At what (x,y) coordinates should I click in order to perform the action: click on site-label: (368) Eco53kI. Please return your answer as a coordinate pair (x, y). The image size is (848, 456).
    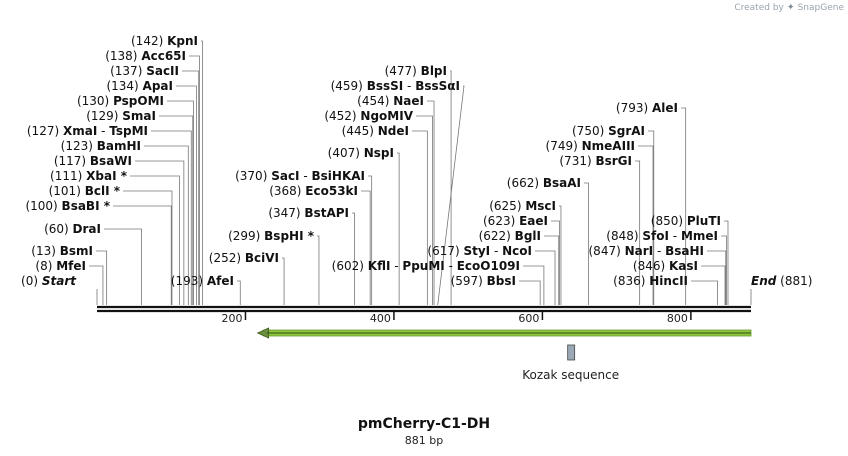
    Looking at the image, I should click on (313, 191).